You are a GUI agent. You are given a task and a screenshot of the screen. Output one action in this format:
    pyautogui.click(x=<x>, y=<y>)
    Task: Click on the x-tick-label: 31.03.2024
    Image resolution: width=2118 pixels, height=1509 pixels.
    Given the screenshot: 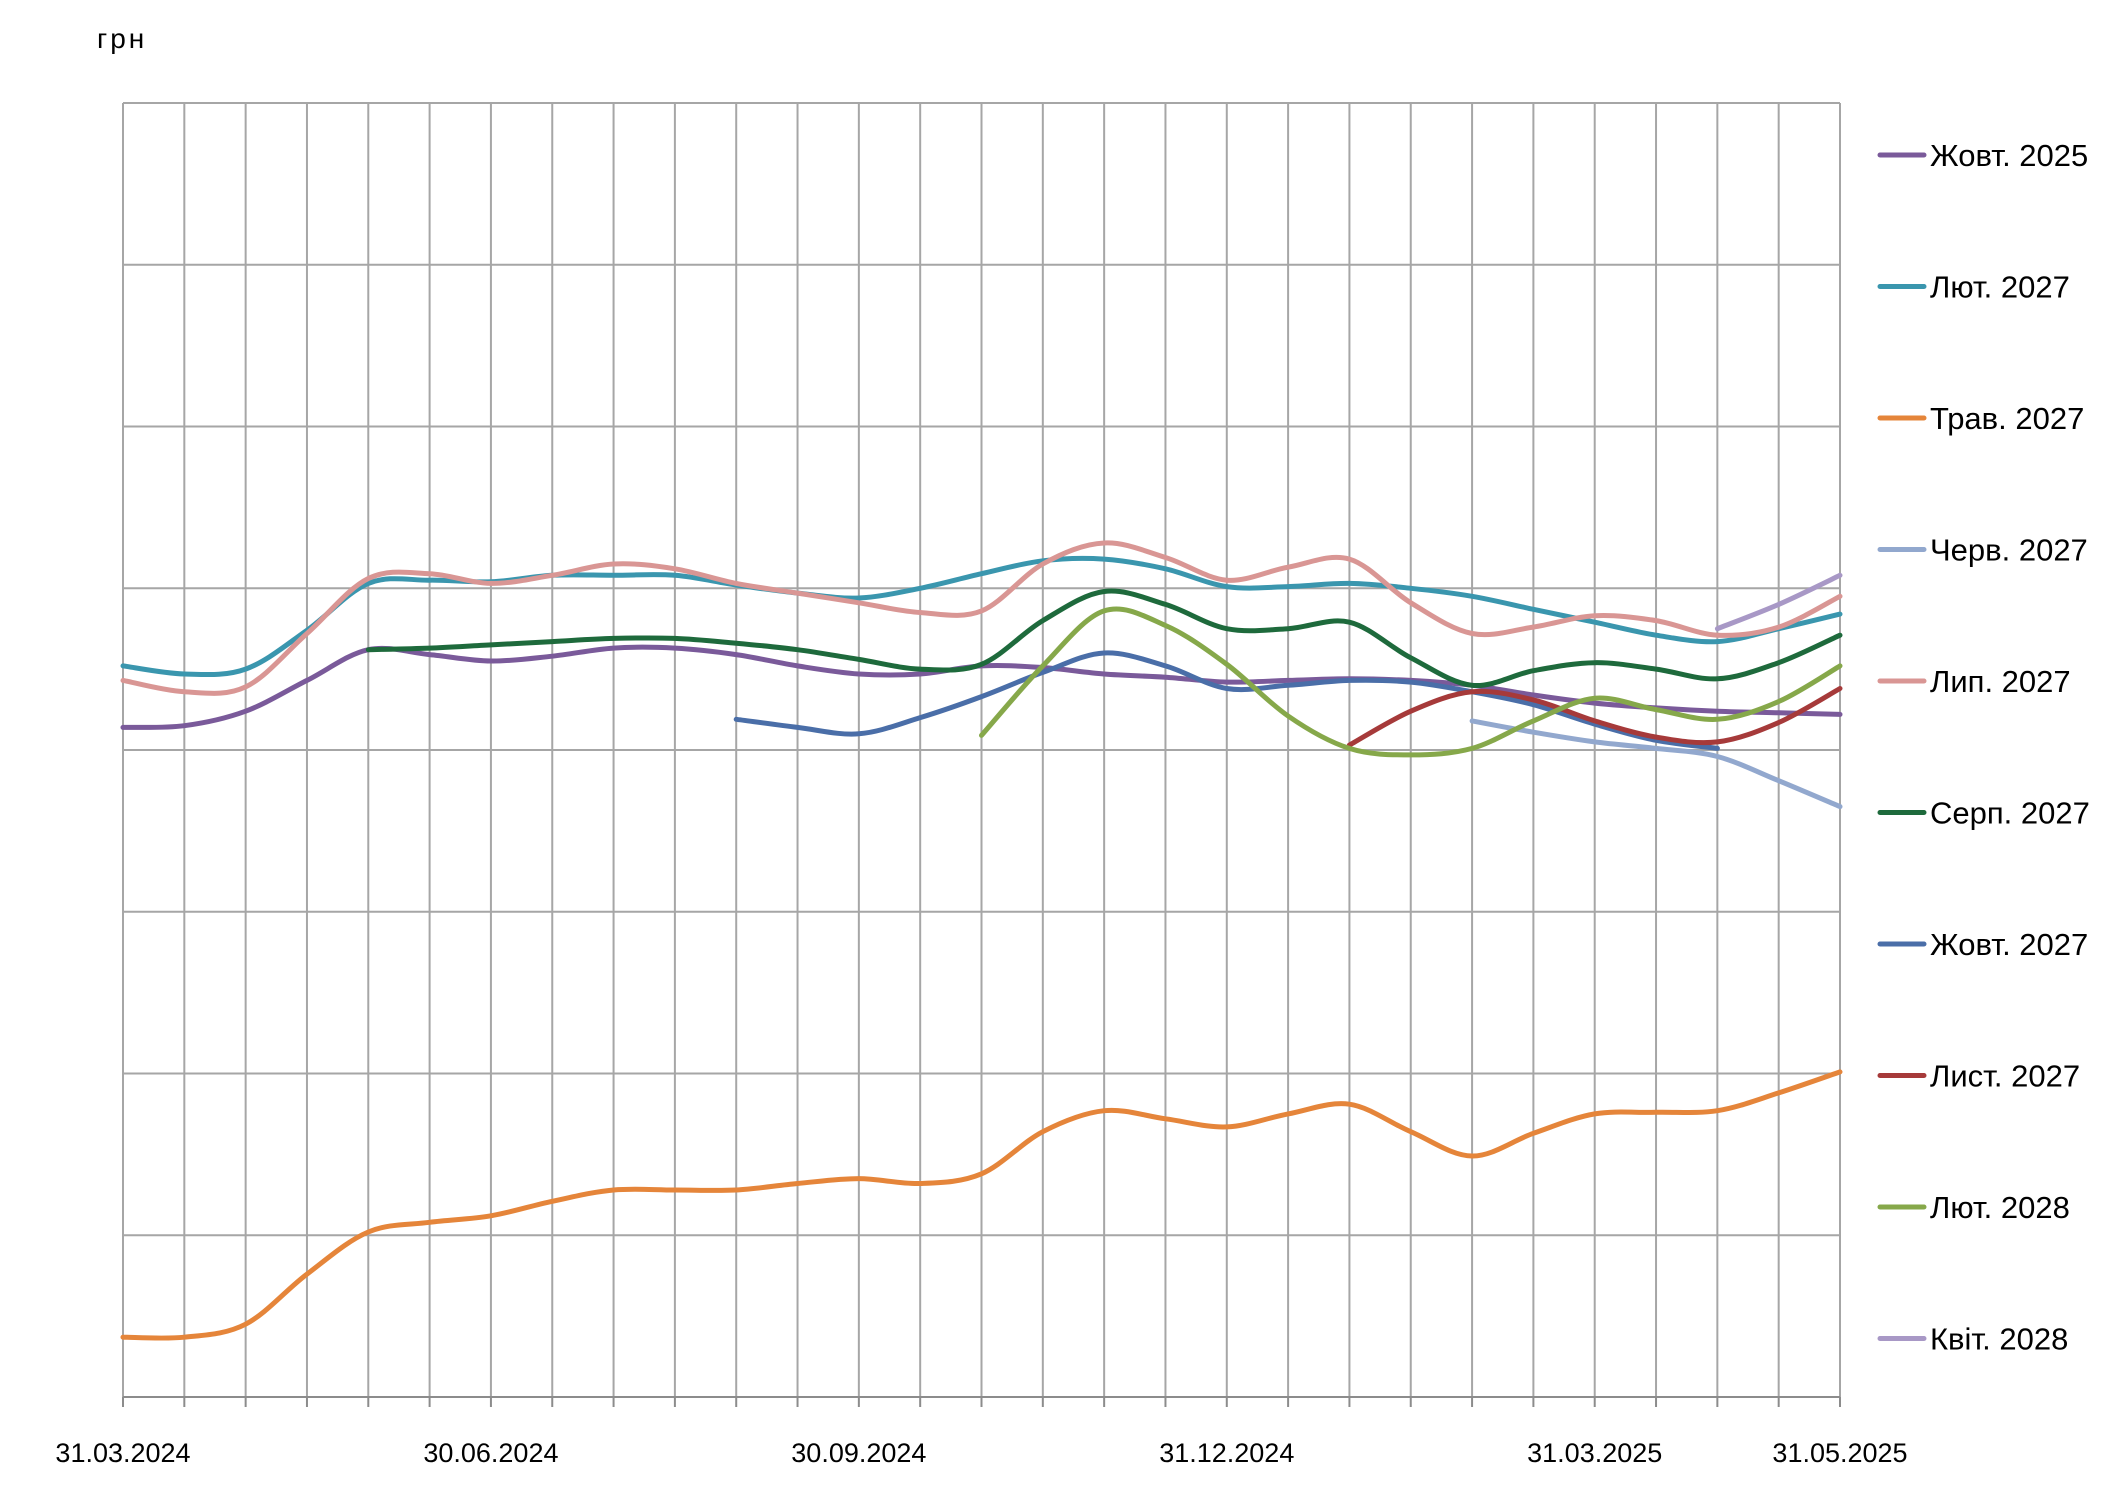 What is the action you would take?
    pyautogui.click(x=122, y=1453)
    